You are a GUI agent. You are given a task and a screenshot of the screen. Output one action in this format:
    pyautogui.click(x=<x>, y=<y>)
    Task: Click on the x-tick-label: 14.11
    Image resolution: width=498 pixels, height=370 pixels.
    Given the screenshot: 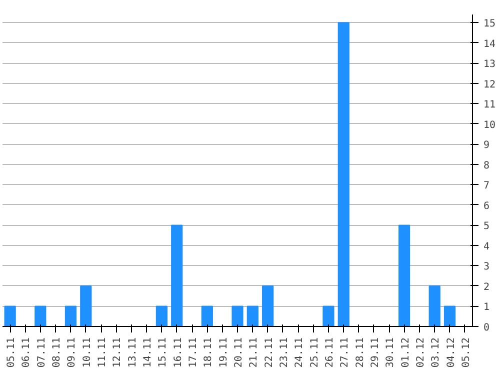 What is the action you would take?
    pyautogui.click(x=148, y=352)
    